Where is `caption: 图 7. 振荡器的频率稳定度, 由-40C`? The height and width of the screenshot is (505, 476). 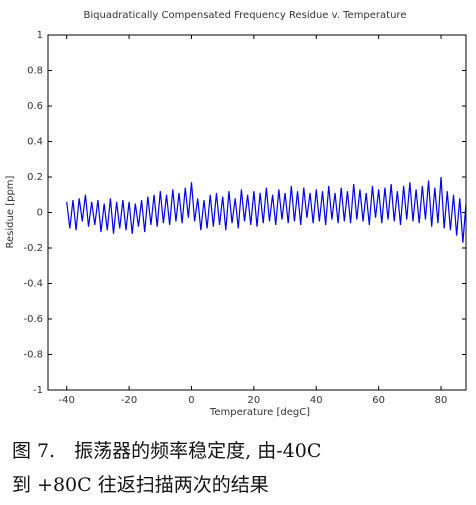
caption: 图 7. 振荡器的频率稳定度, 由-40C is located at coordinates (167, 451).